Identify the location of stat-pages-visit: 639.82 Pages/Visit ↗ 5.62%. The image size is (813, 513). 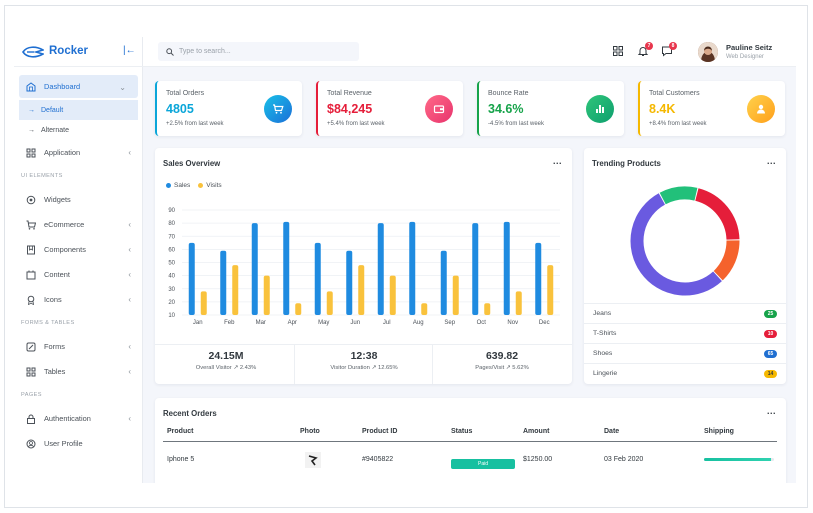
(502, 360).